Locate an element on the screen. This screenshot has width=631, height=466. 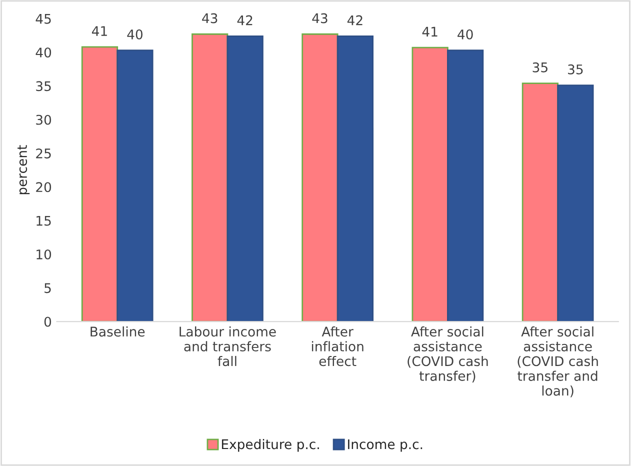
y-tick-label: 45 is located at coordinates (43, 19).